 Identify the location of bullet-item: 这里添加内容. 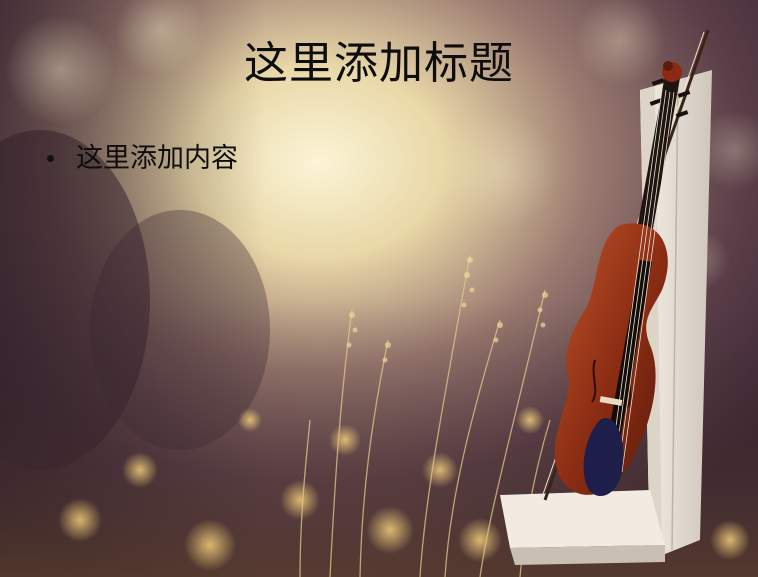
(290, 159).